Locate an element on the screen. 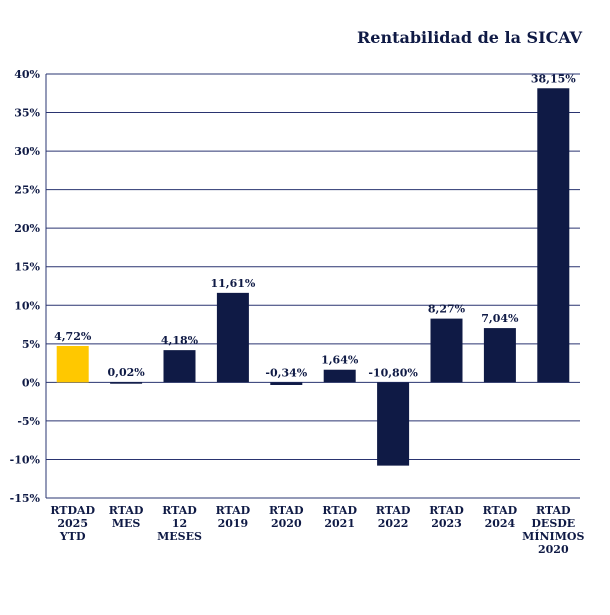 Image resolution: width=610 pixels, height=615 pixels. y-tick-label: 40% is located at coordinates (27, 74).